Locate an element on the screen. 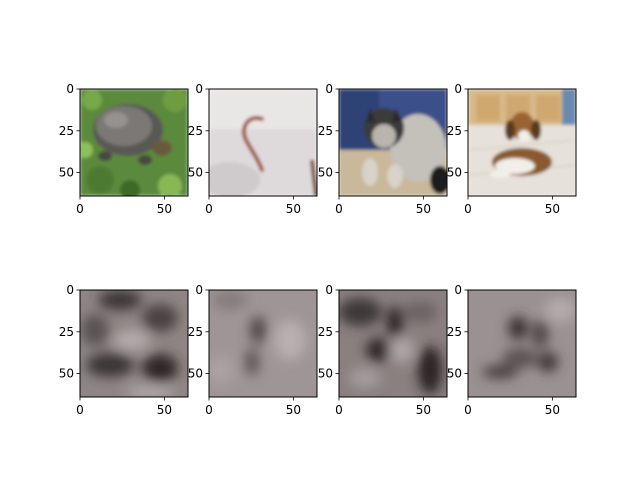 This screenshot has width=640, height=480. axes-r0-c3: 0 50 0 25 50 is located at coordinates (503, 149).